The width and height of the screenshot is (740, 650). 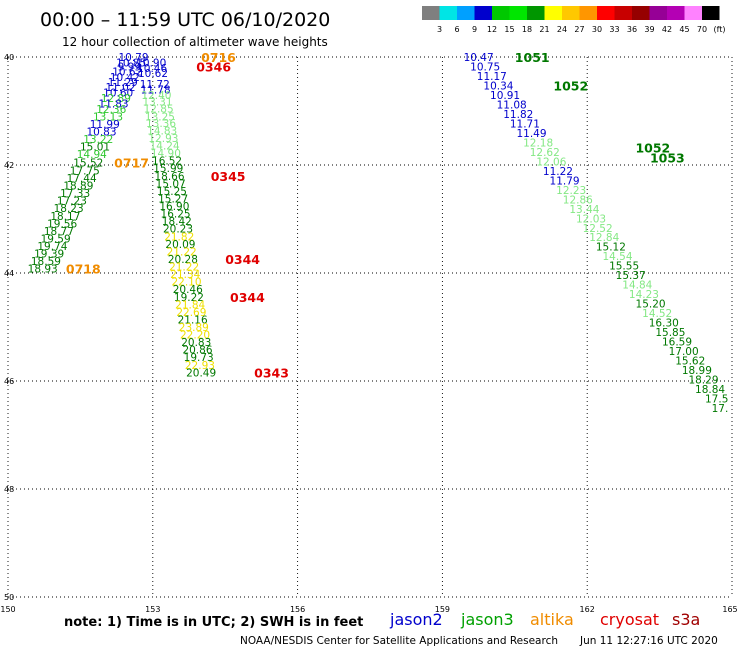 What do you see at coordinates (552, 619) in the screenshot?
I see `satellite-legend-altika: altika` at bounding box center [552, 619].